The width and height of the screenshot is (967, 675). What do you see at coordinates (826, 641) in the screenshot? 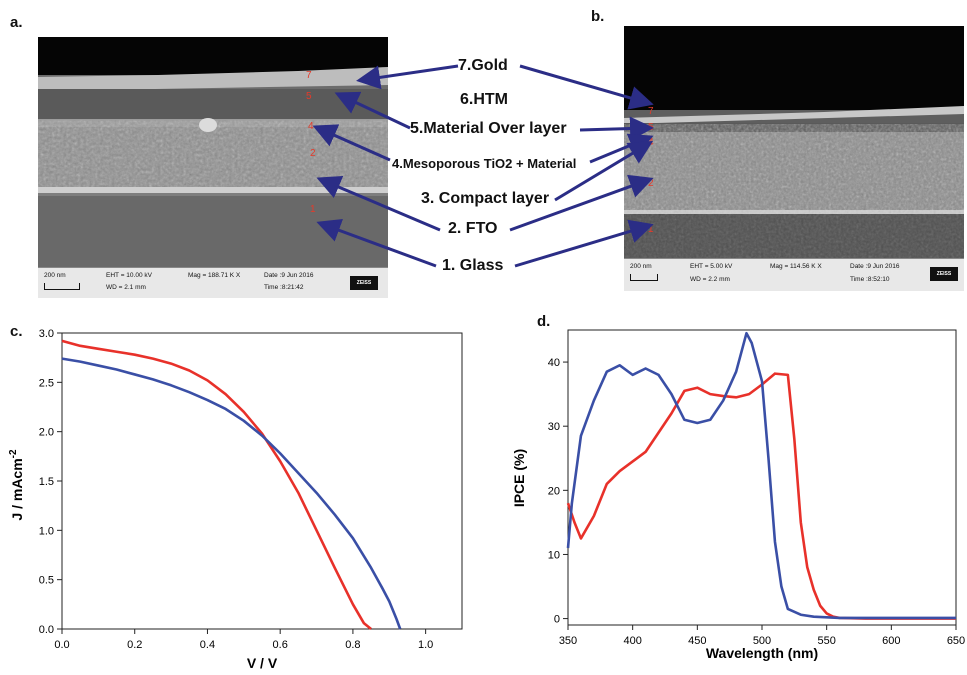
I see `x-tick-label: 550` at bounding box center [826, 641].